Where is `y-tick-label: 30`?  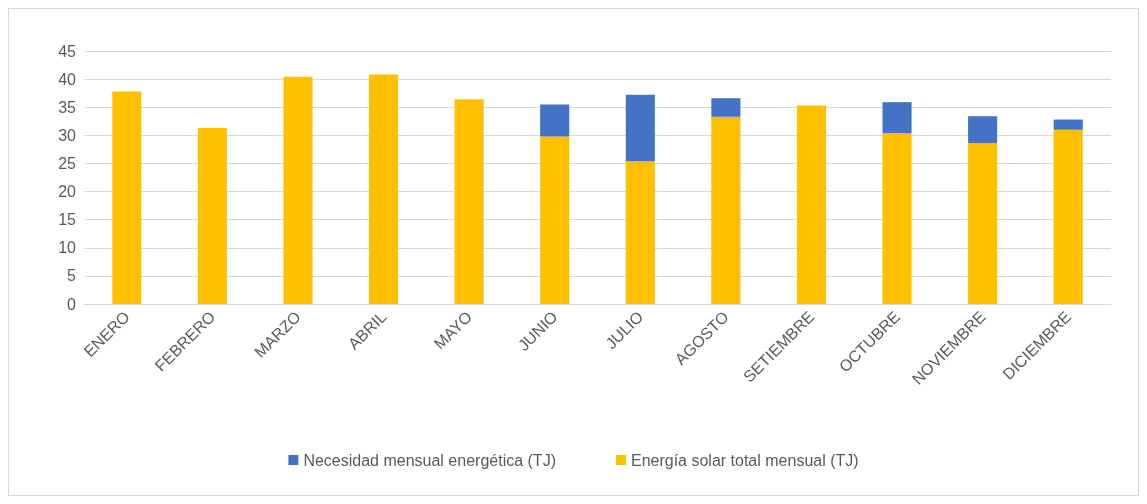 y-tick-label: 30 is located at coordinates (67, 135).